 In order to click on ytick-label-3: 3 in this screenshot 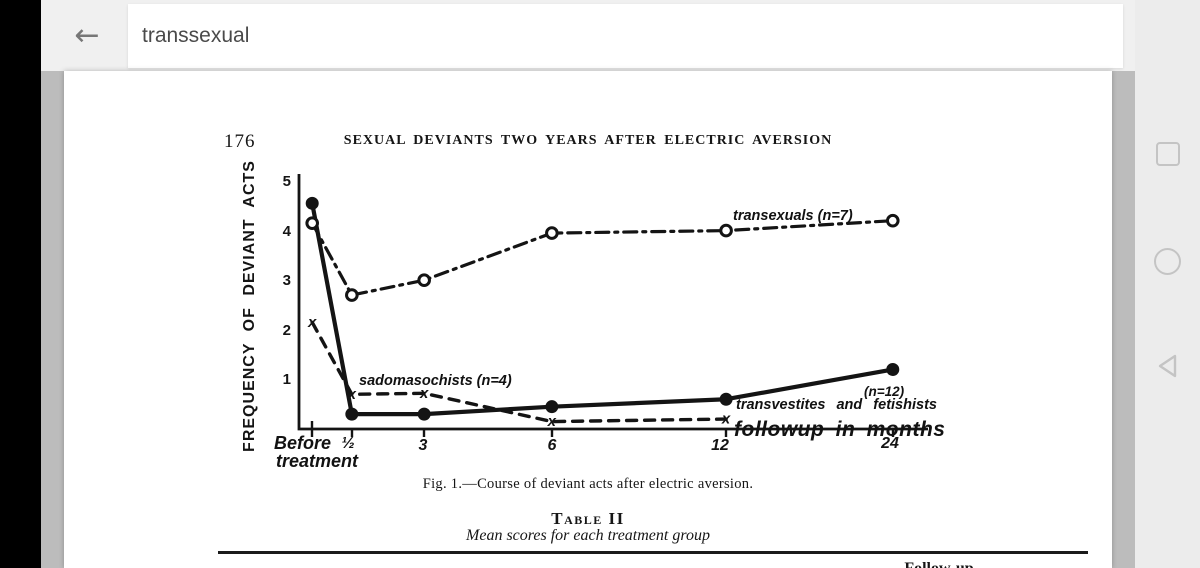, I will do `click(287, 280)`.